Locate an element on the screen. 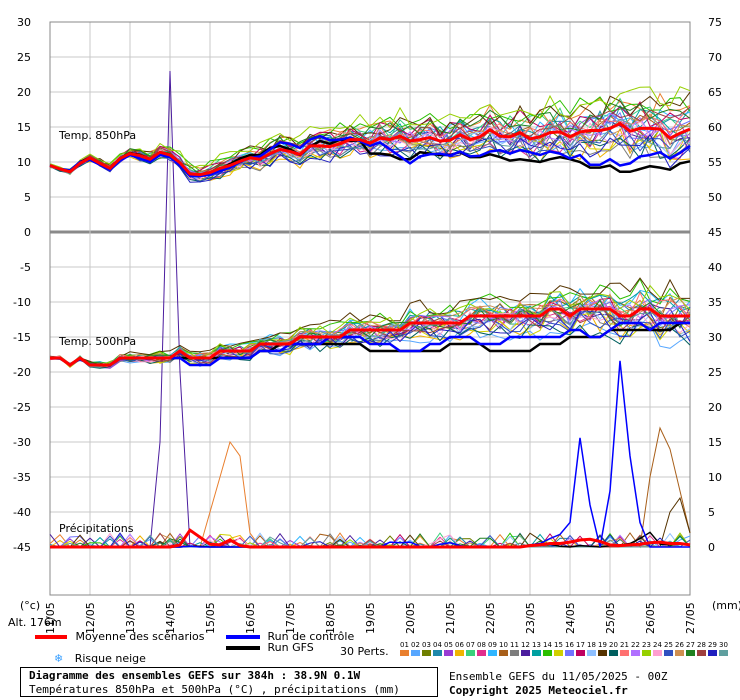  pert-number: 22 is located at coordinates (635, 645).